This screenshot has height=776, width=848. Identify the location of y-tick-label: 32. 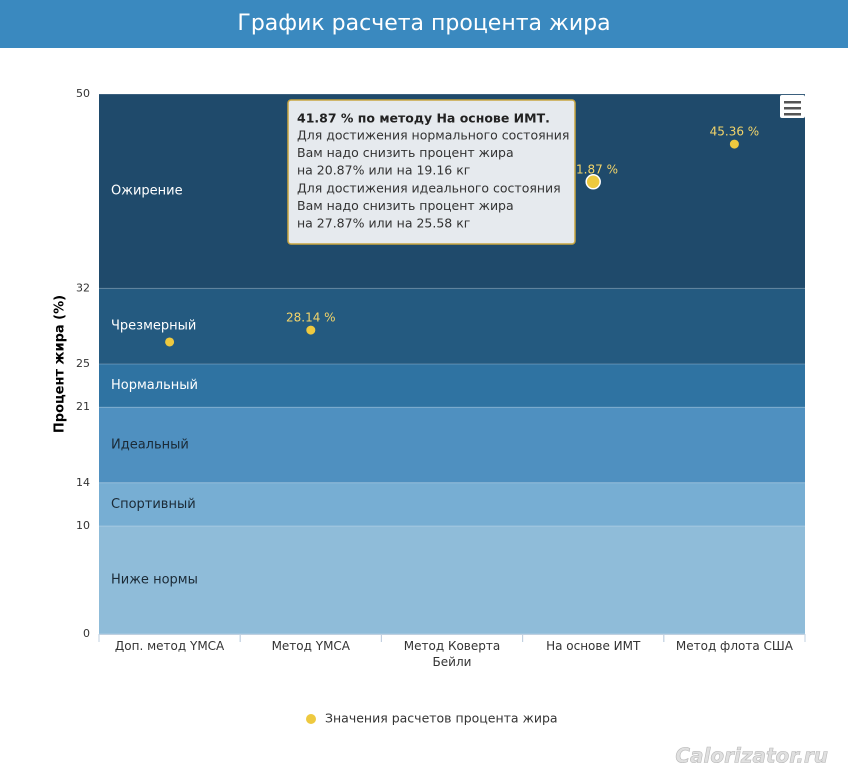
(83, 287).